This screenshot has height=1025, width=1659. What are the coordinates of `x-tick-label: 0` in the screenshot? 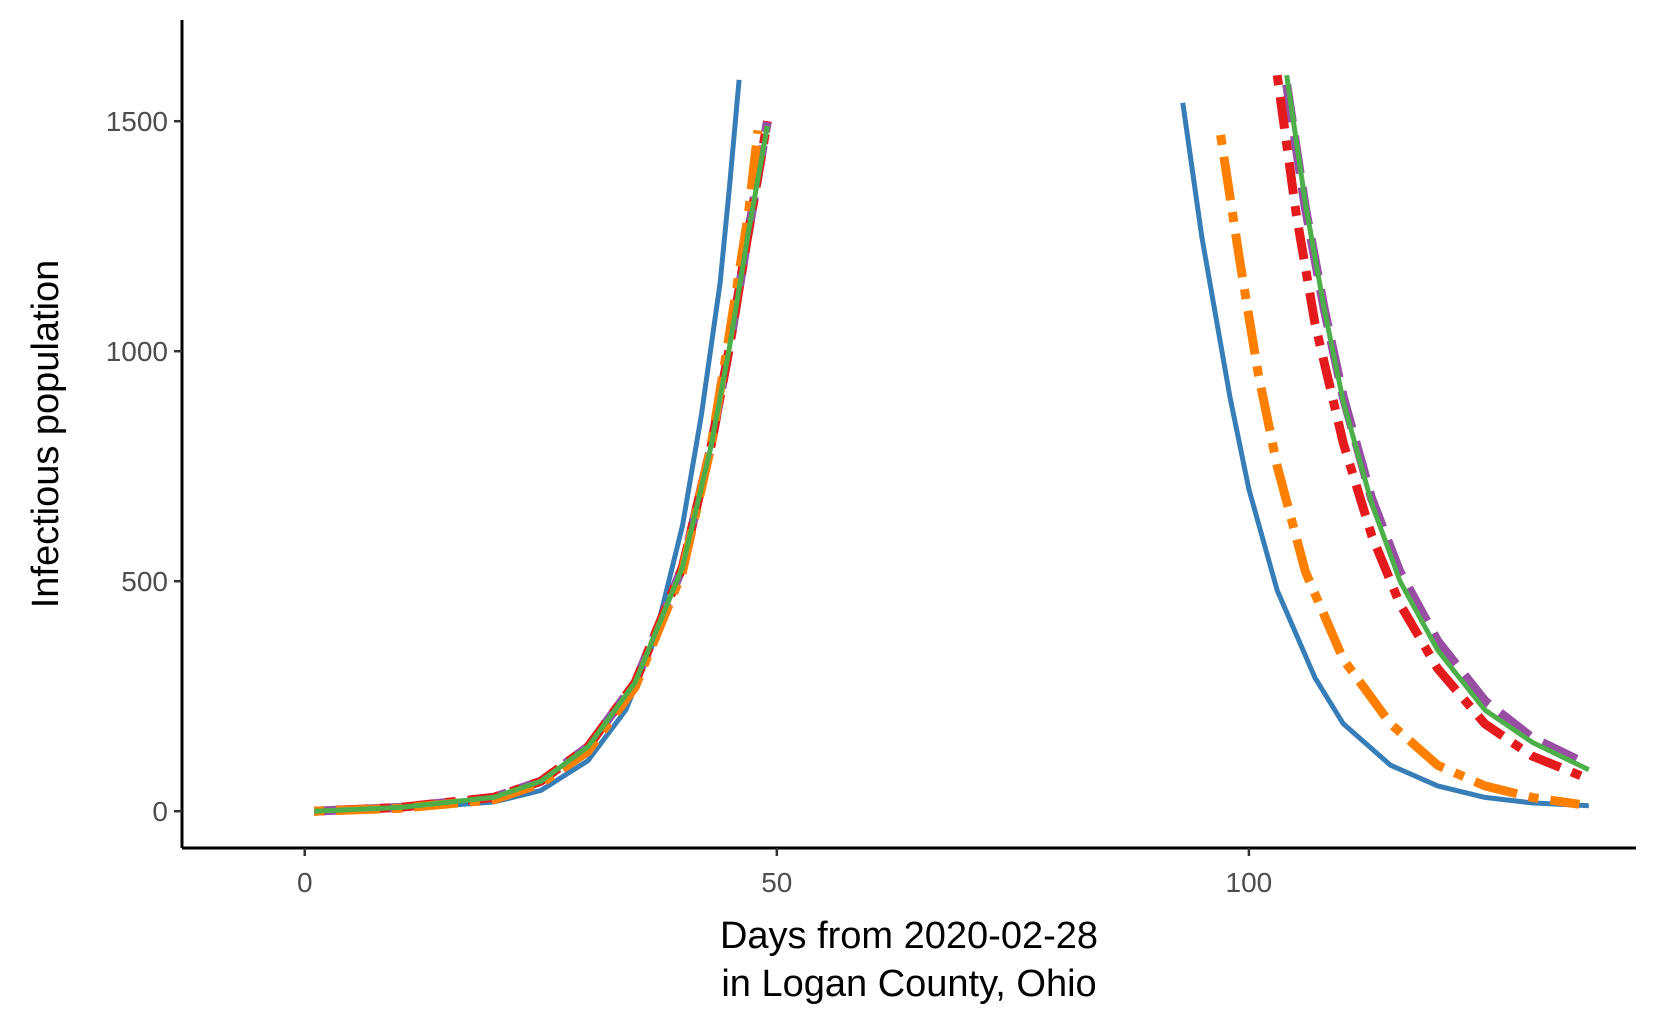 It's located at (305, 882).